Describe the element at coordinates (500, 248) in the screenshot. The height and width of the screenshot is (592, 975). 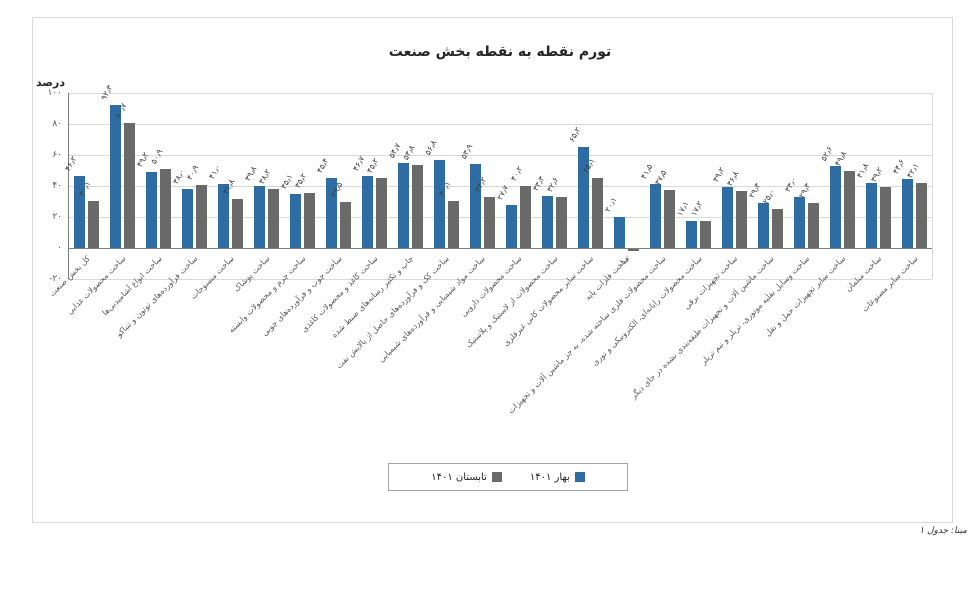
I see `x-axis-line` at that location.